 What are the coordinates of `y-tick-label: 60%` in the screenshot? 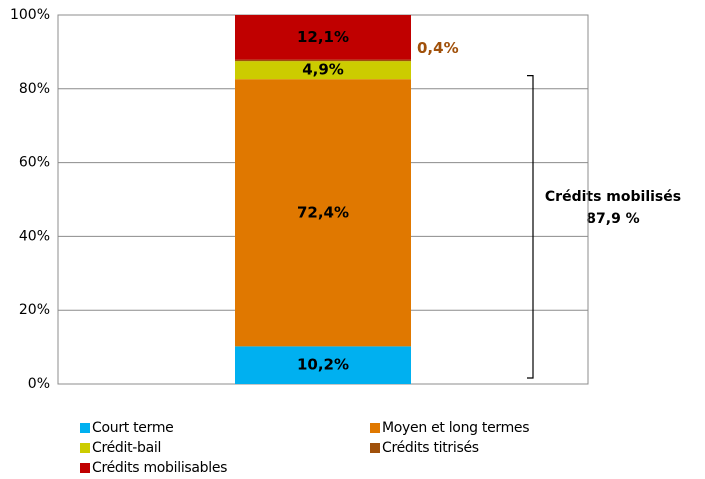 It's located at (34, 163).